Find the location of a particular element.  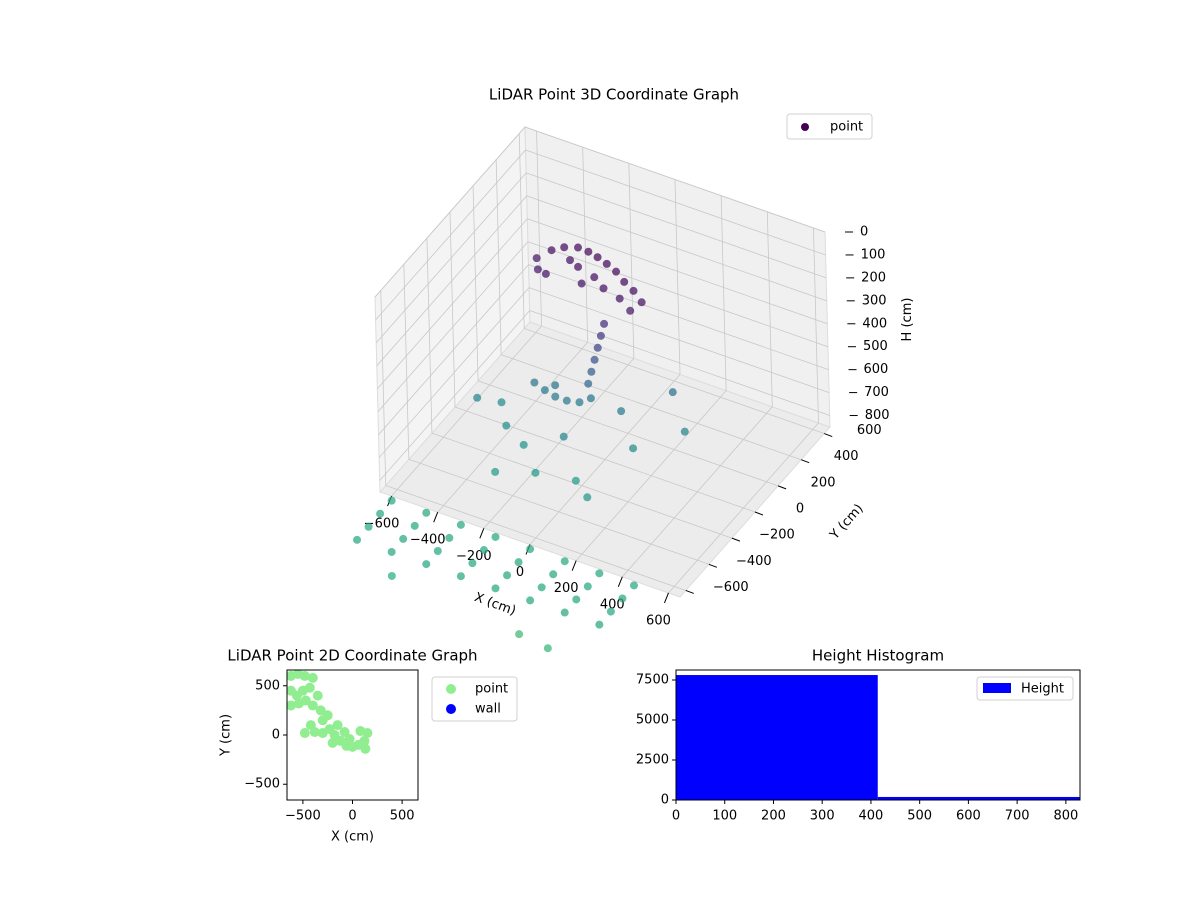

y-tick-label: 400 is located at coordinates (846, 456).